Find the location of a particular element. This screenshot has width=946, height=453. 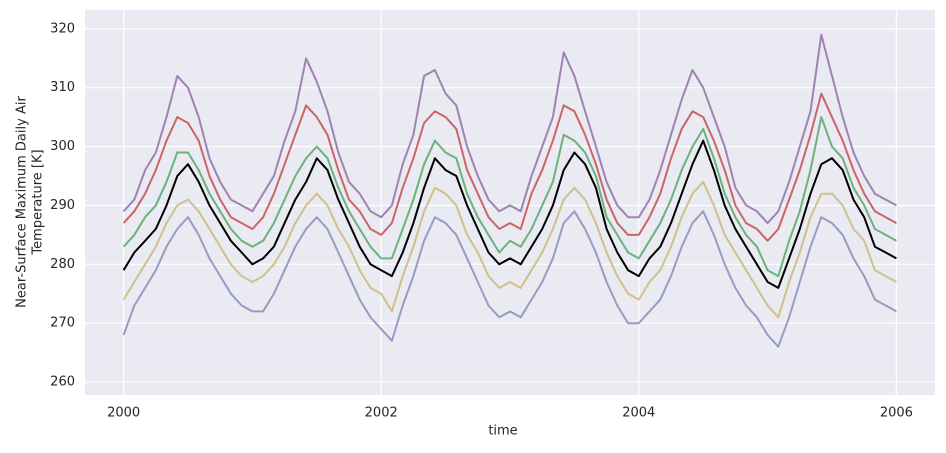

y-tick-label: 260 is located at coordinates (62, 382).